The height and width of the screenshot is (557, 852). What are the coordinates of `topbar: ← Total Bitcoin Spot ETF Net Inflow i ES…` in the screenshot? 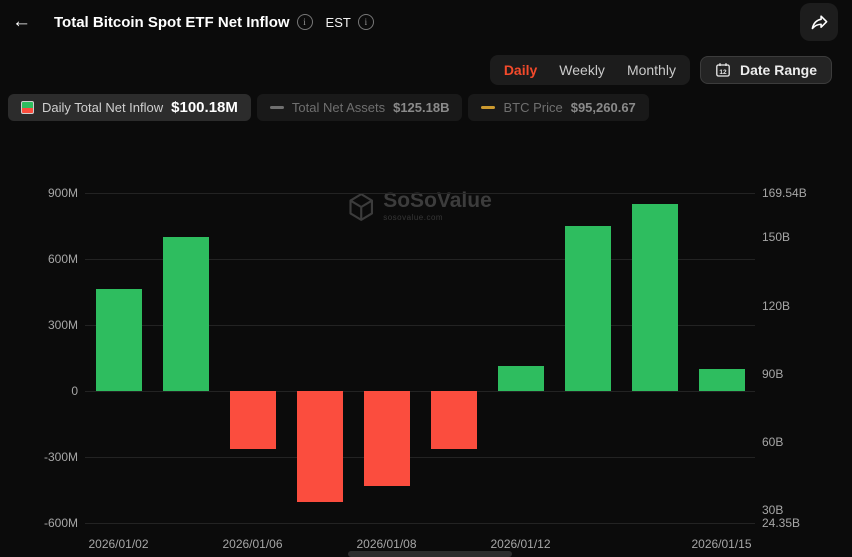 It's located at (426, 22).